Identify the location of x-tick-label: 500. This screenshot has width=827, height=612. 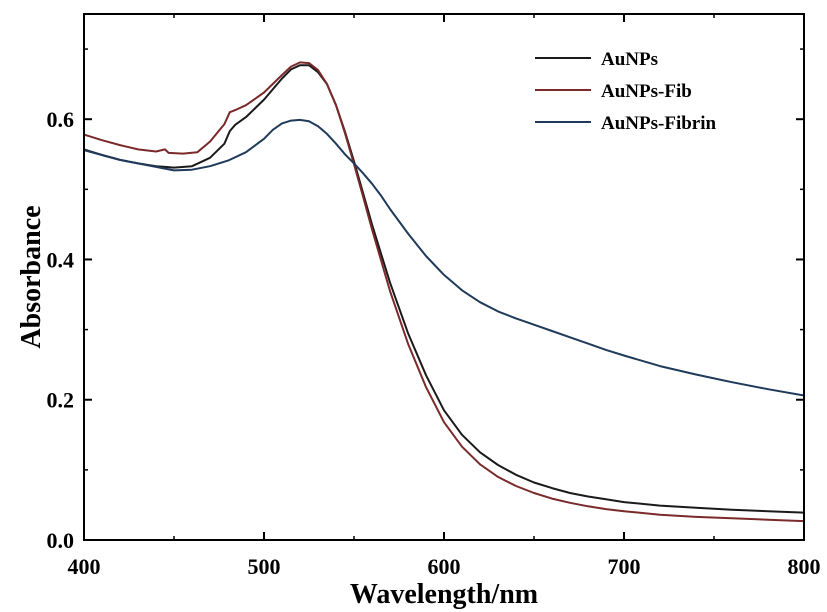
(264, 566).